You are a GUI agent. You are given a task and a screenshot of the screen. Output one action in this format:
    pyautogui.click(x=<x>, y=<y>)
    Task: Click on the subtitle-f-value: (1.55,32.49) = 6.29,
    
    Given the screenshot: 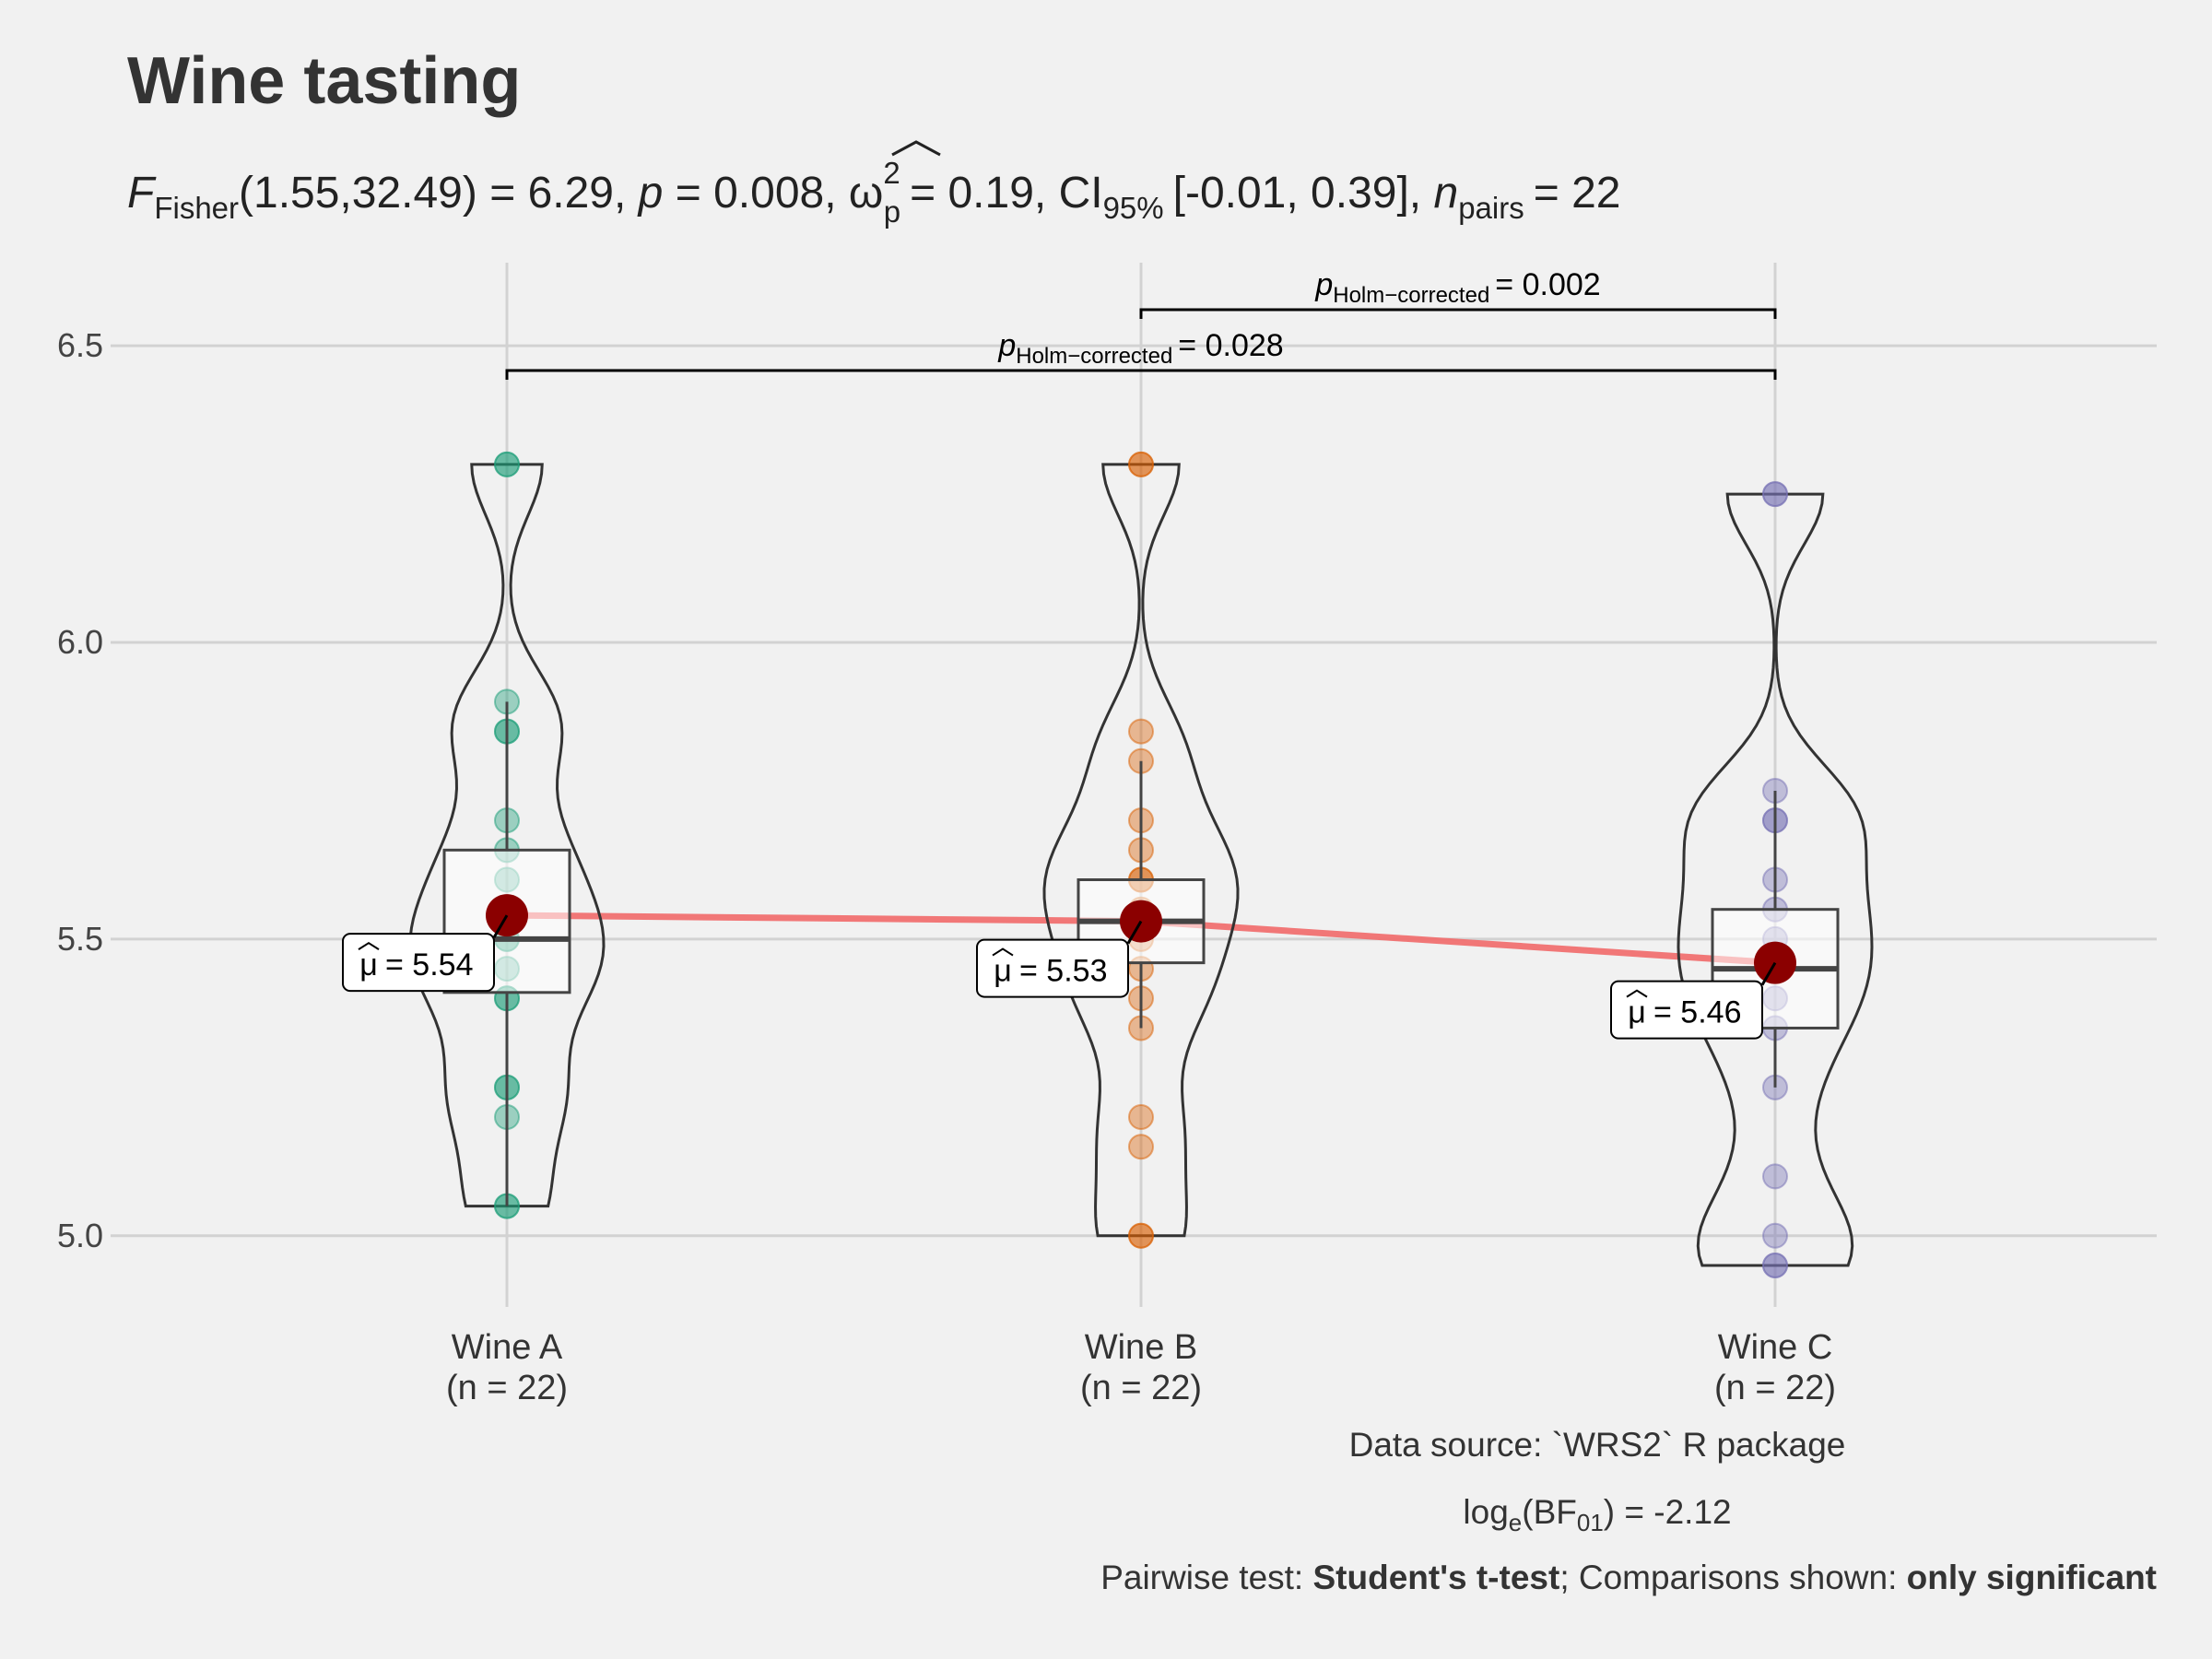 What is the action you would take?
    pyautogui.click(x=432, y=193)
    